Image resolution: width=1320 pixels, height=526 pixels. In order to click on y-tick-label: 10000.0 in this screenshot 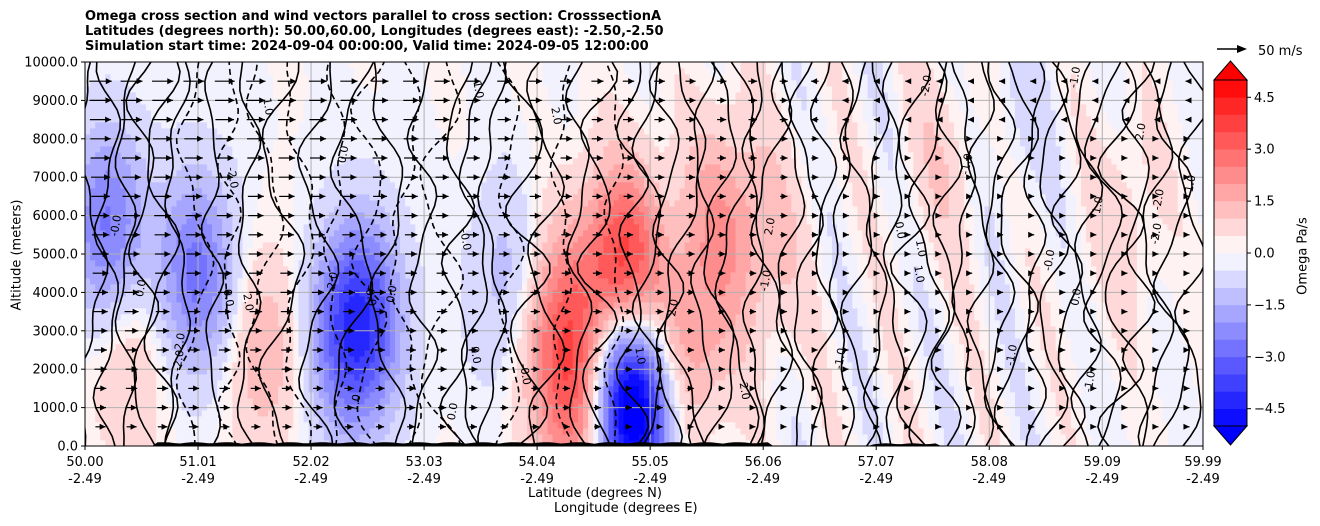, I will do `click(51, 63)`.